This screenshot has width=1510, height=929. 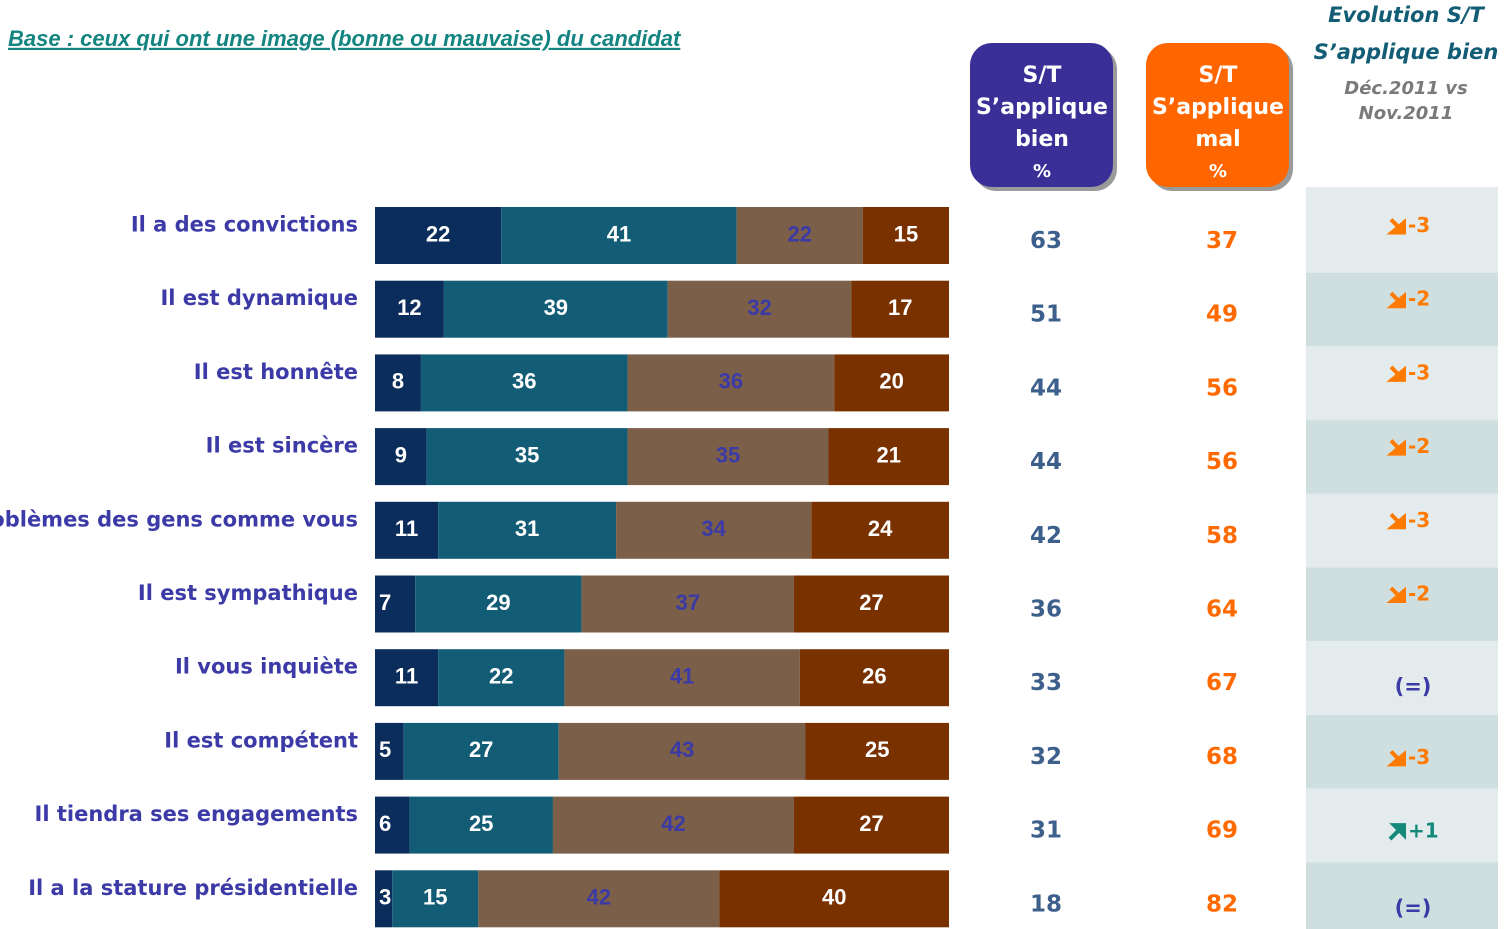 I want to click on segment-label: 40, so click(x=834, y=897).